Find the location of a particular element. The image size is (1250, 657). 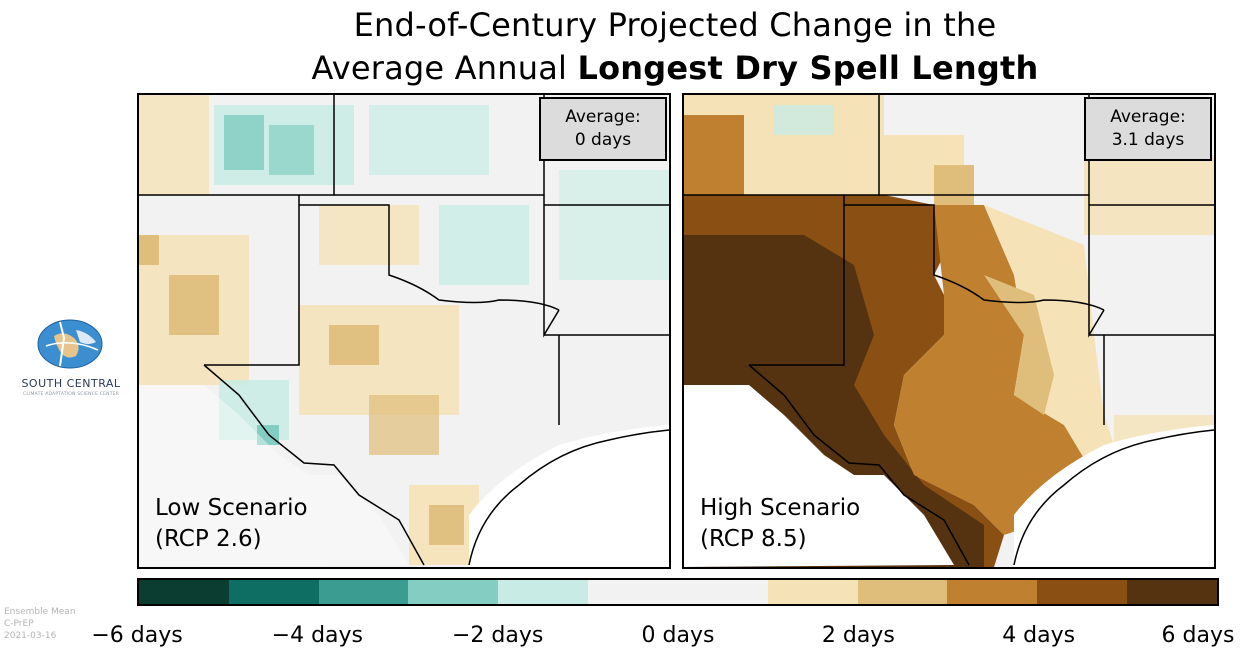

globe-icon is located at coordinates (70, 344).